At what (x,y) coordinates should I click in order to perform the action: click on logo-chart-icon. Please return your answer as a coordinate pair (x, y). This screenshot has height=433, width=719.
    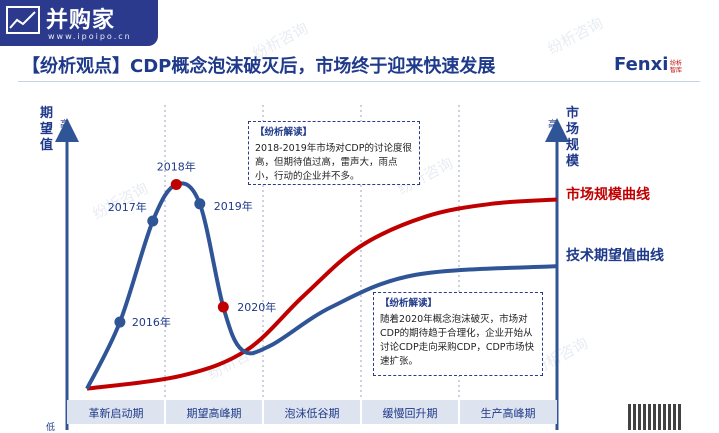
    Looking at the image, I should click on (23, 20).